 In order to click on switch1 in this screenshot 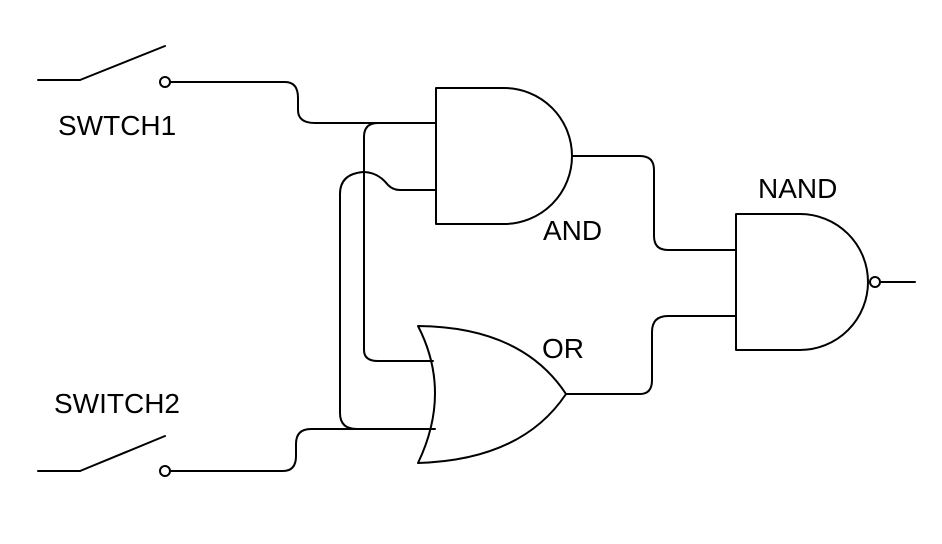, I will do `click(104, 66)`.